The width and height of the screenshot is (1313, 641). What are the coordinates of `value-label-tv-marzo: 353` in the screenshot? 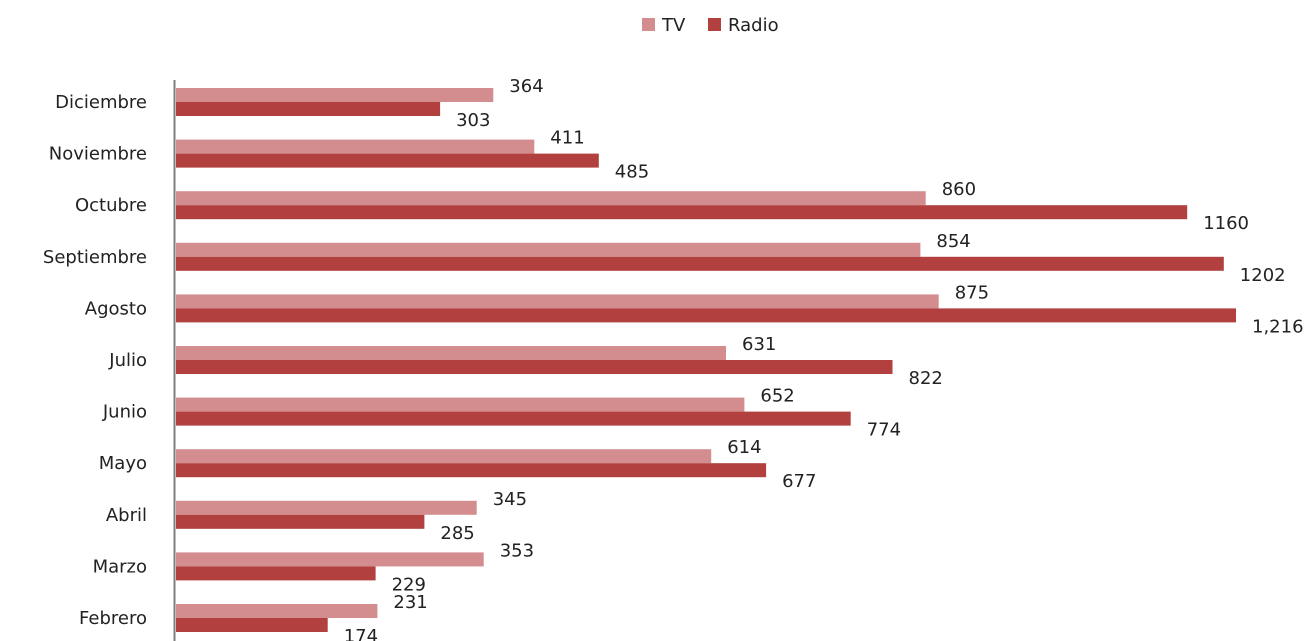 It's located at (517, 550).